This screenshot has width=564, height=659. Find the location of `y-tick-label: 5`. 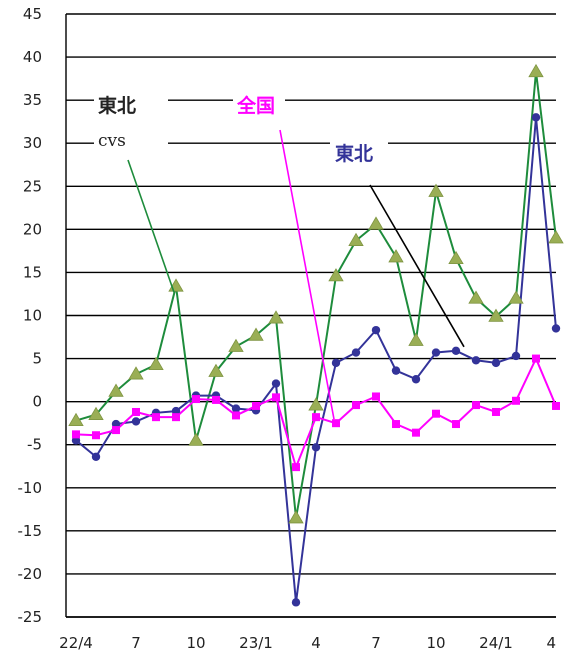

y-tick-label: 5 is located at coordinates (37, 359).